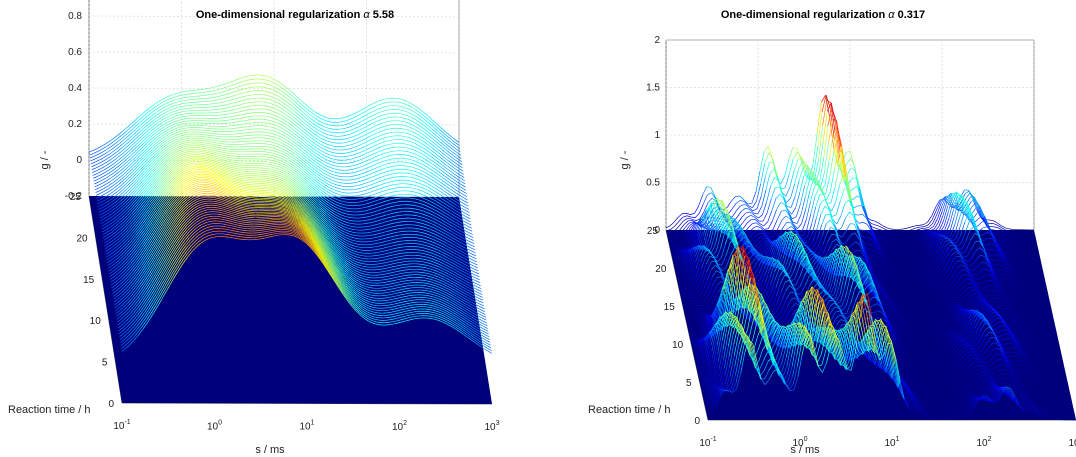 The width and height of the screenshot is (1076, 457). I want to click on chart-title: One-dimensional regularization α 0.317, so click(823, 15).